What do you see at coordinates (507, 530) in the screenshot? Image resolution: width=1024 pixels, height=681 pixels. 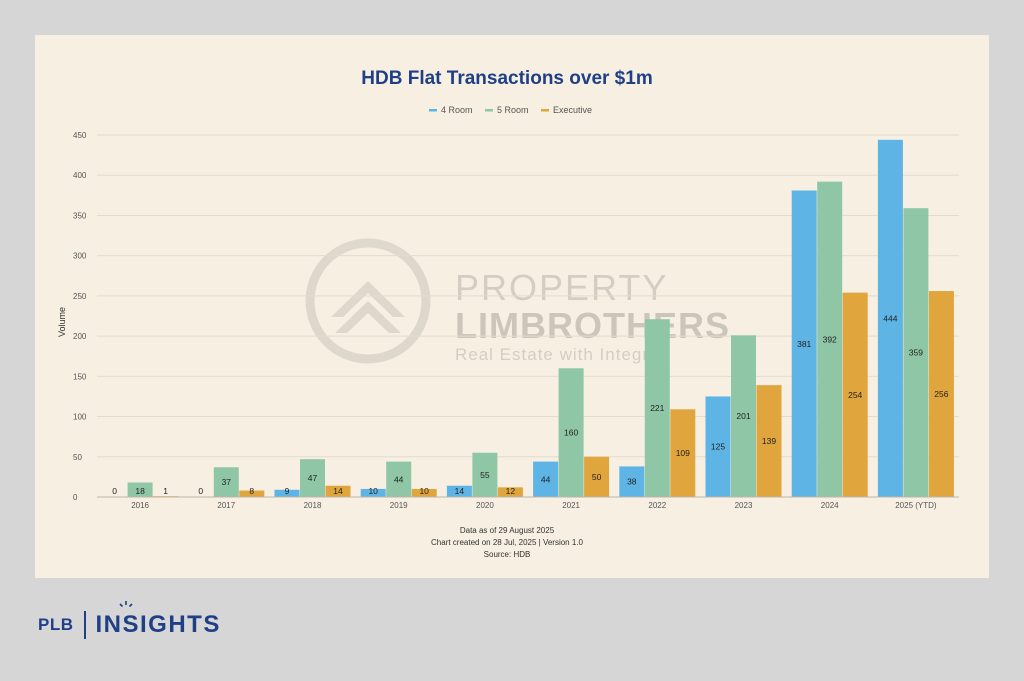 I see `footer-data-date: Data as of 29 August 2025` at bounding box center [507, 530].